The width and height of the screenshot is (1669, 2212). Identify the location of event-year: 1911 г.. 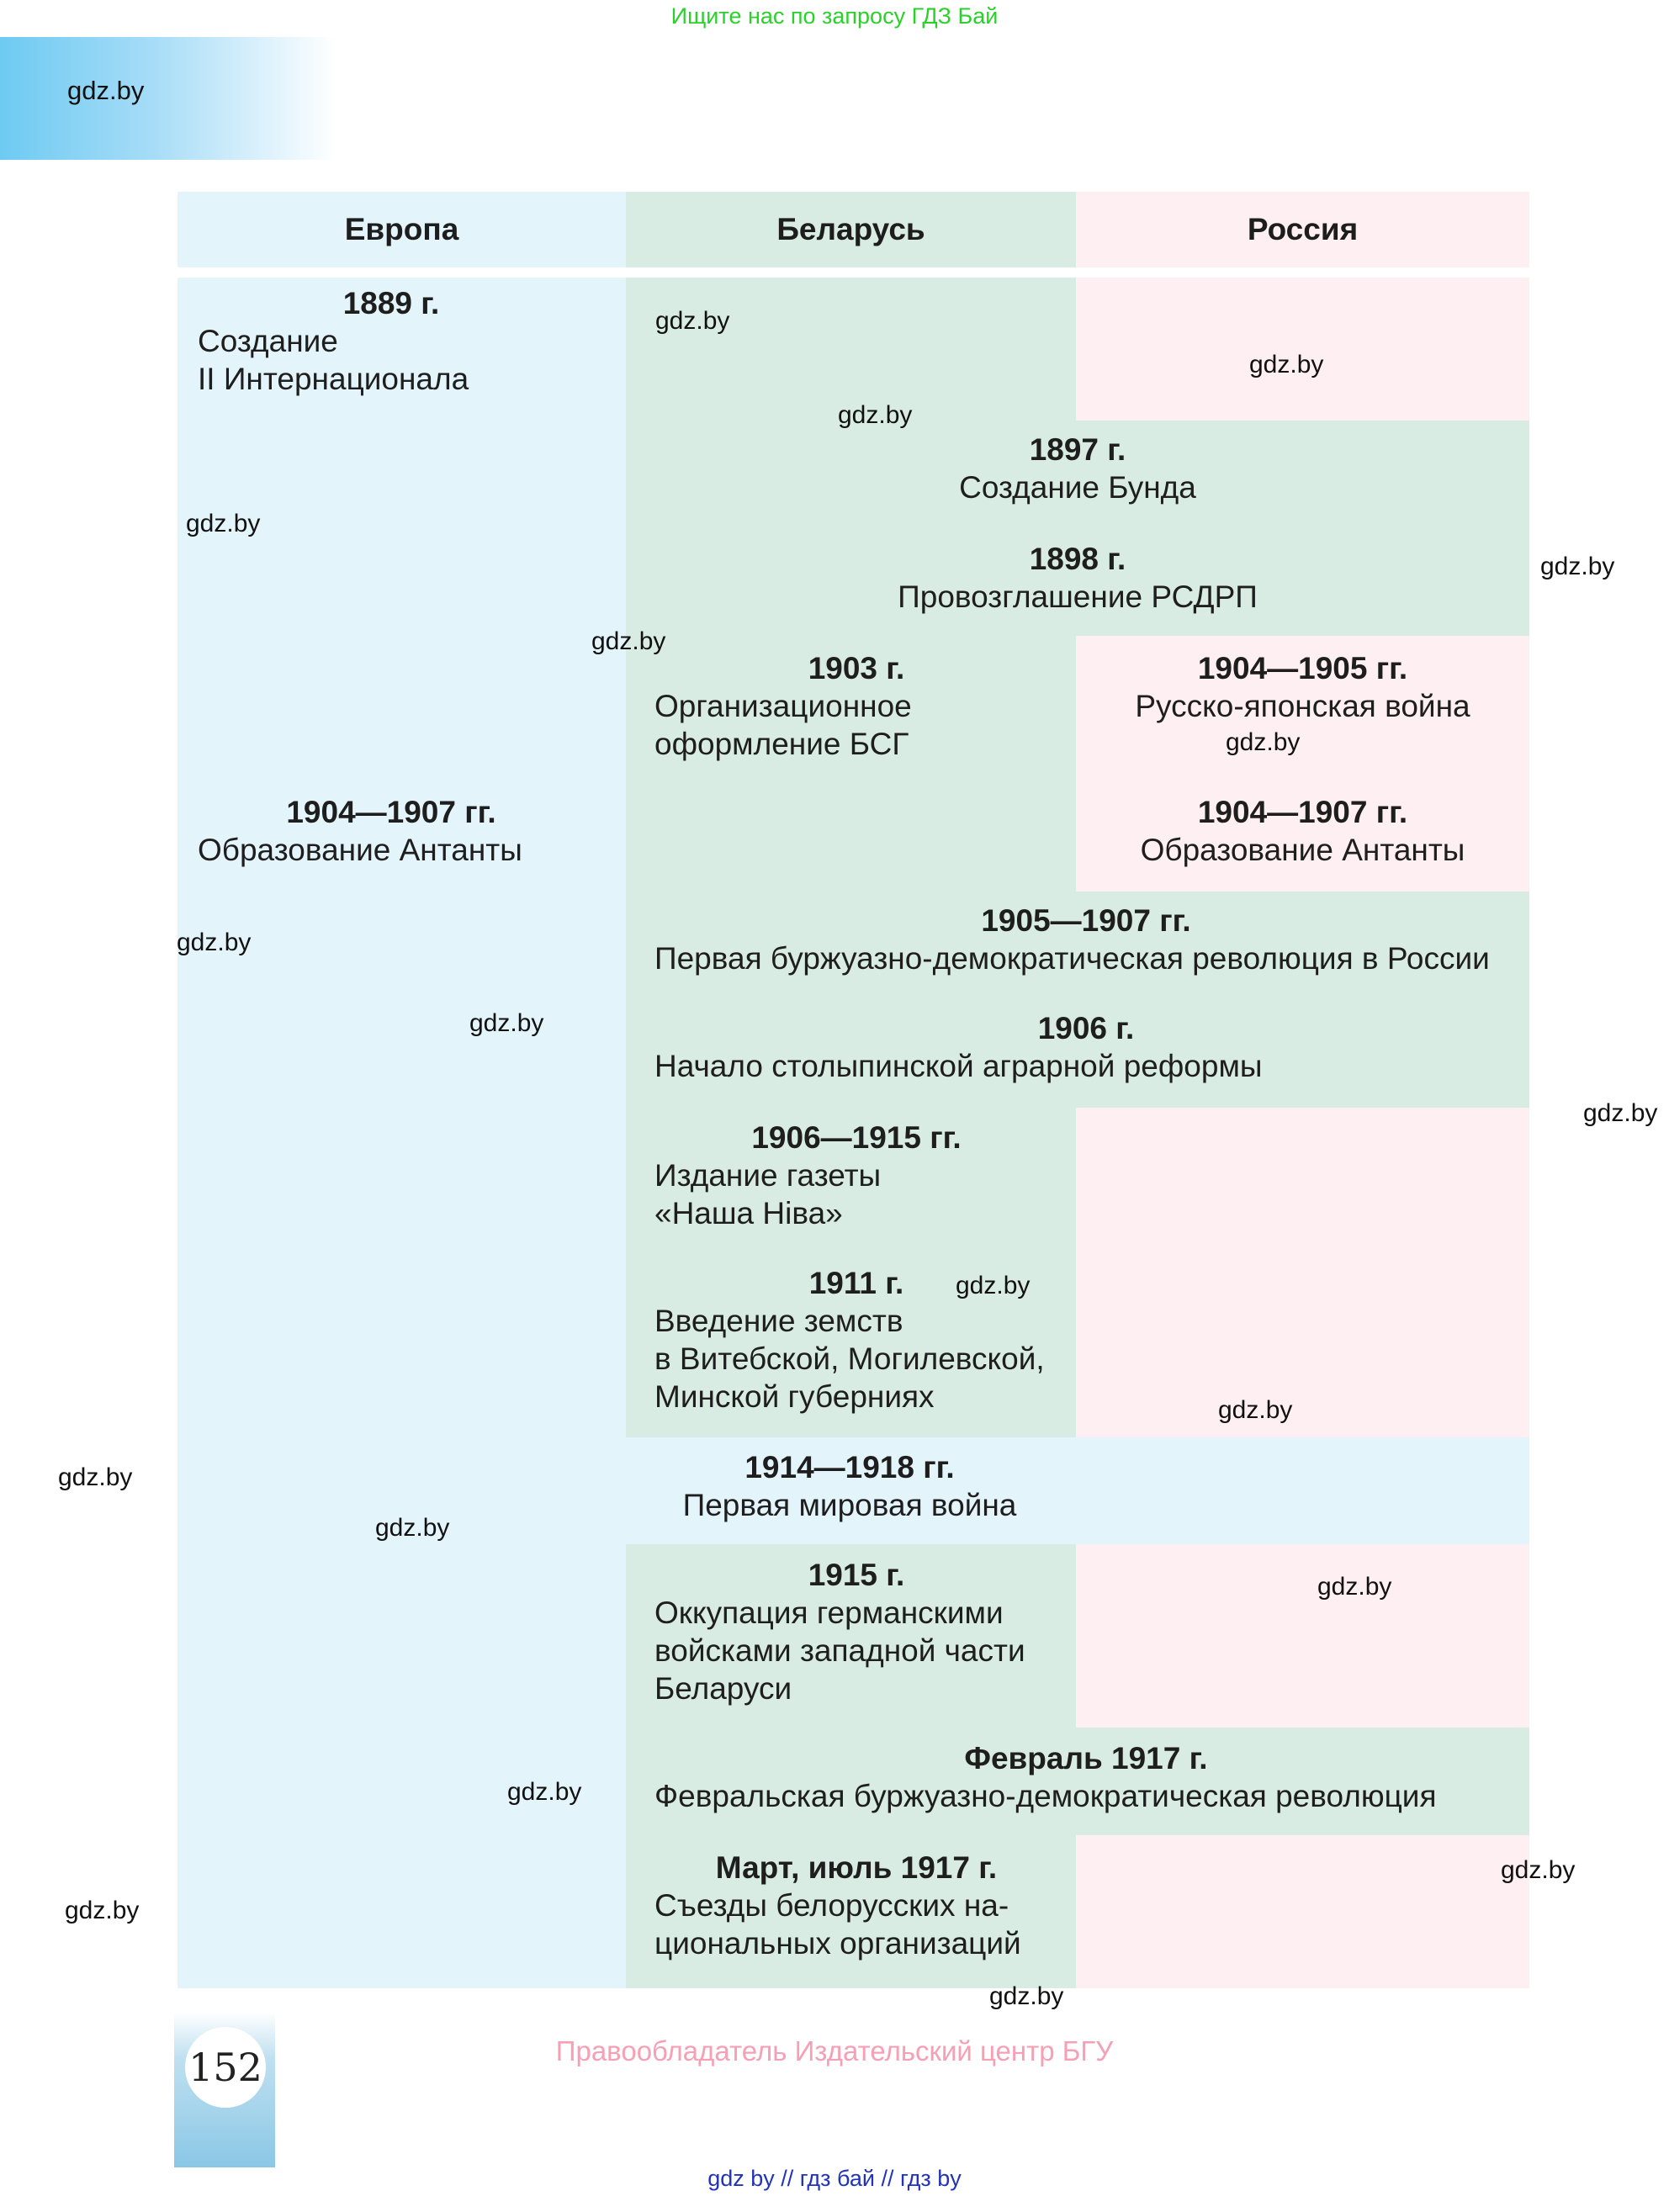
(856, 1283).